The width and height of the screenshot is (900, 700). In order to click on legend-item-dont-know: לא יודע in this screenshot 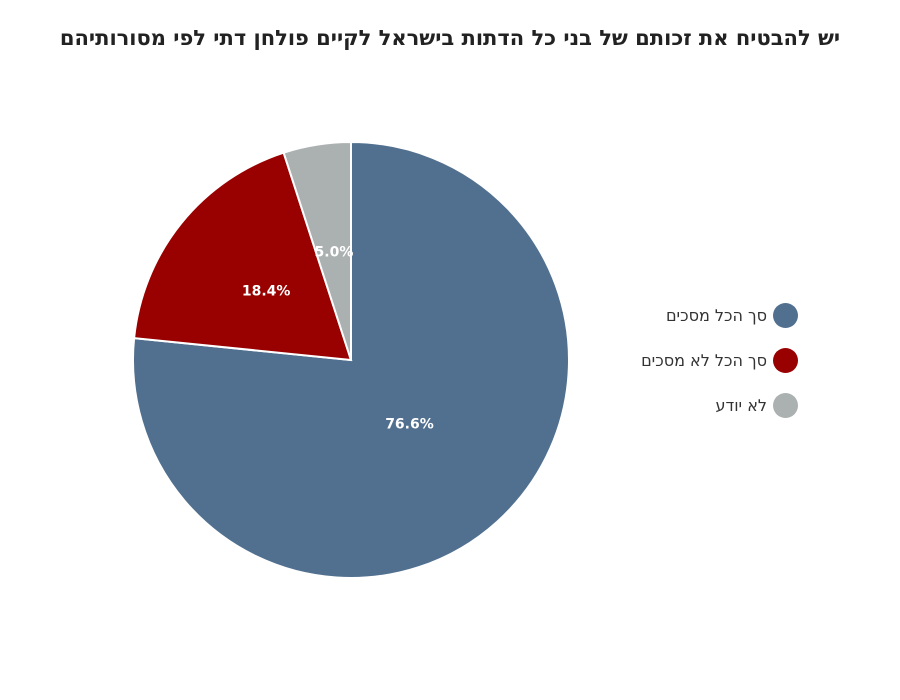, I will do `click(719, 405)`.